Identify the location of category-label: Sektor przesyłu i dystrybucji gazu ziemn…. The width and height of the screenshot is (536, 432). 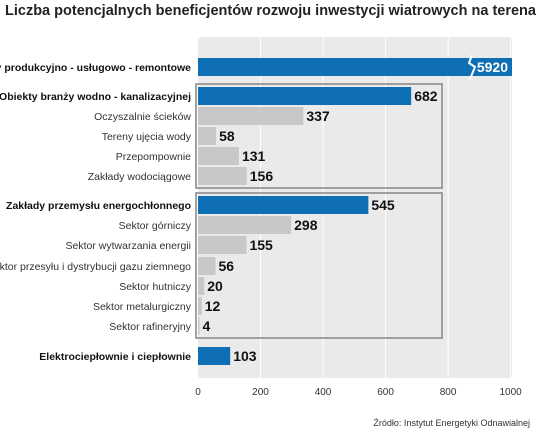
(95, 267).